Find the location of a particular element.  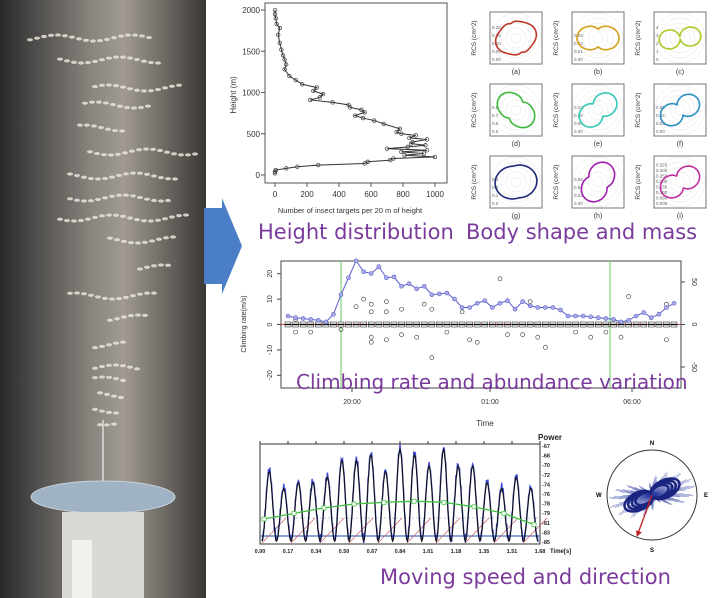

x-tick-label: 1.51 is located at coordinates (512, 552).